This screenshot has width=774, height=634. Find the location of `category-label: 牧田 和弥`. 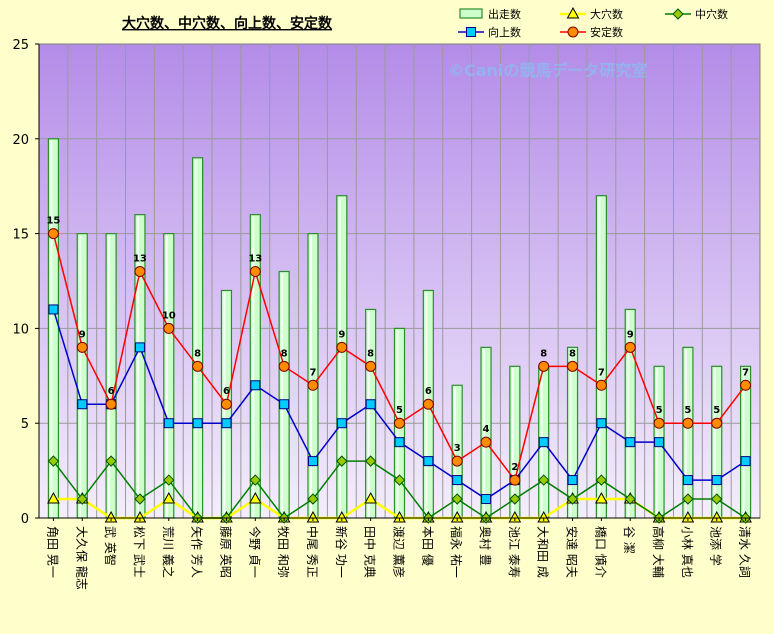

category-label: 牧田 和弥 is located at coordinates (283, 552).